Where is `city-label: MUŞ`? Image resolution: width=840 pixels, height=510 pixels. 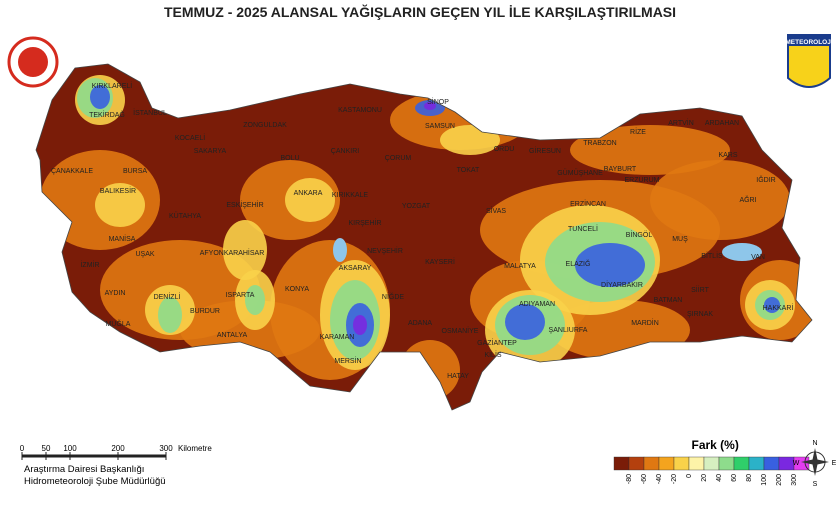
city-label: MUŞ is located at coordinates (680, 239).